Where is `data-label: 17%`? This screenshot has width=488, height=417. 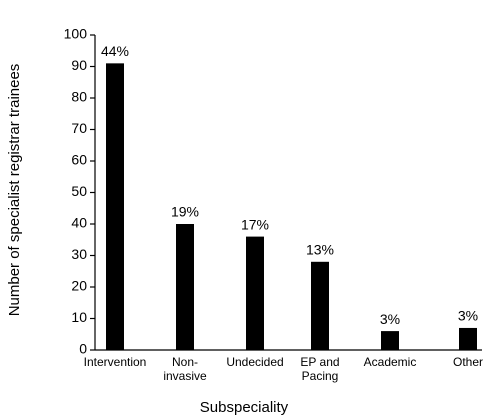
data-label: 17% is located at coordinates (255, 224).